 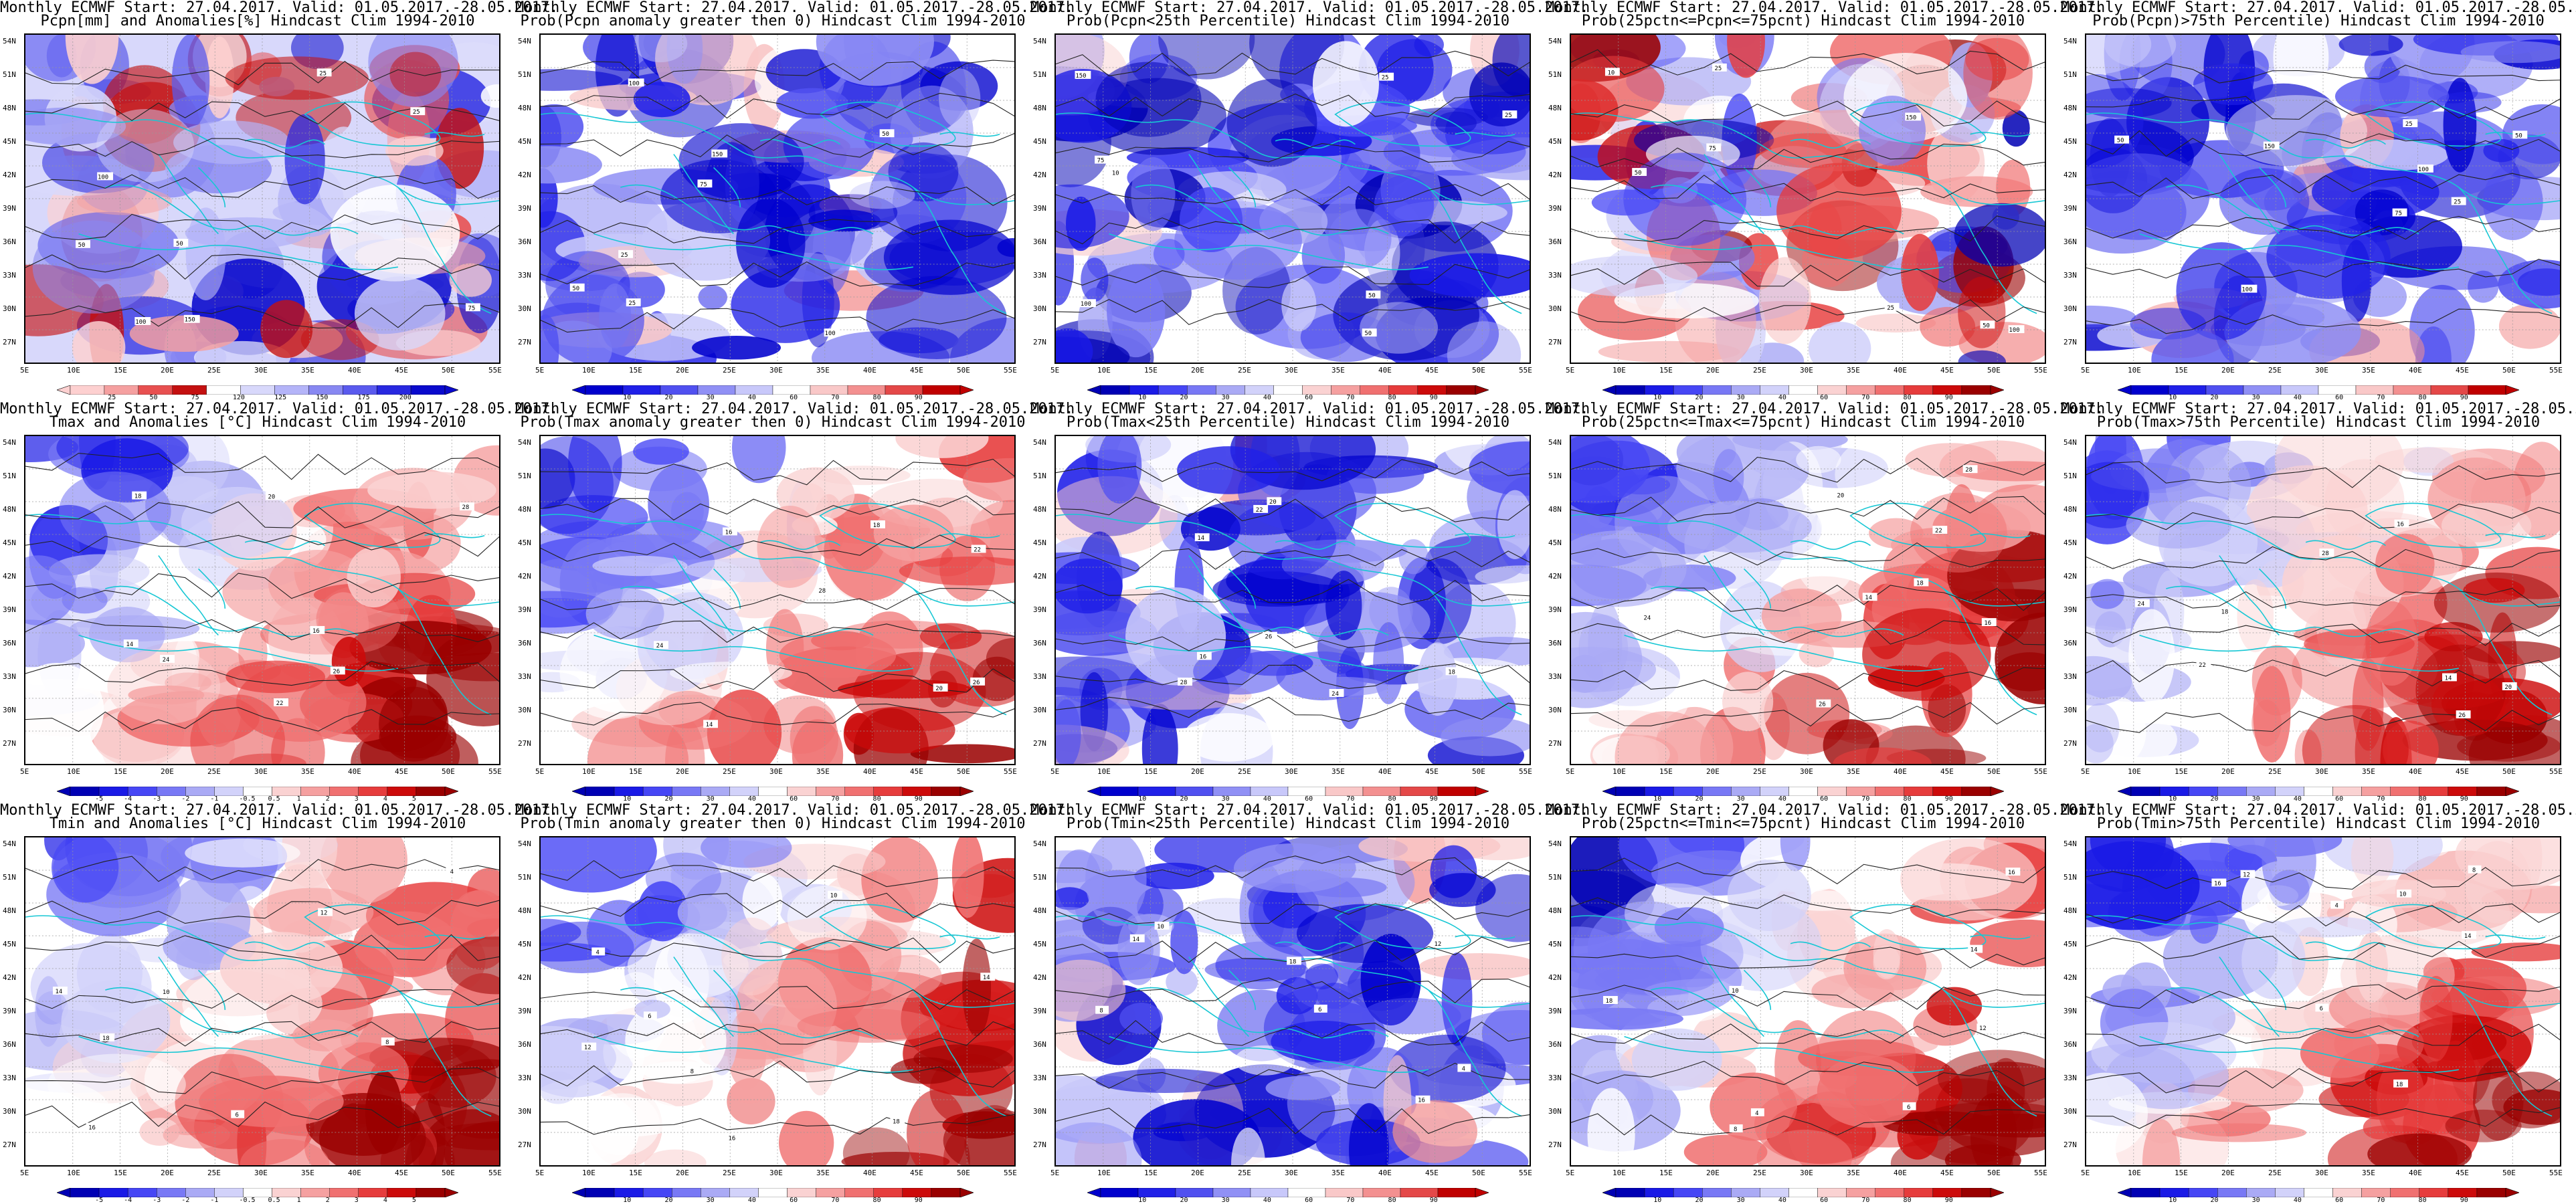 I want to click on svg-text: 100, so click(x=1086, y=304).